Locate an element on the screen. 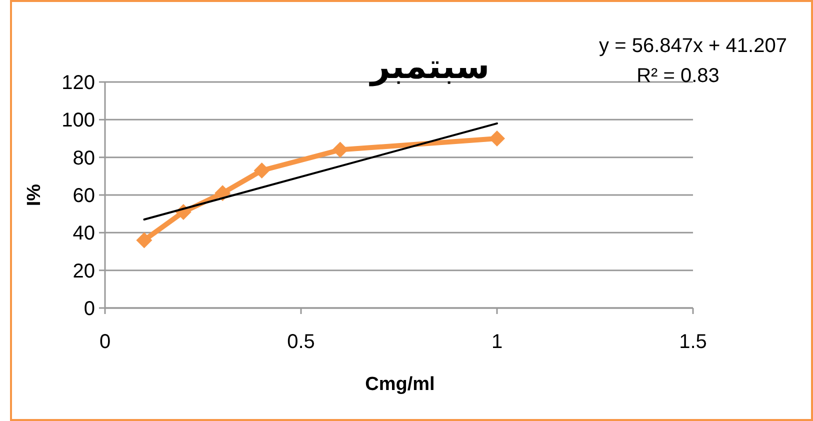  y-tick-label: 60 is located at coordinates (83, 196).